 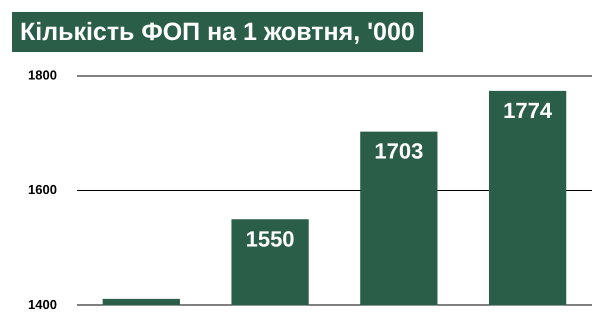 I want to click on data-label: 1703, so click(x=399, y=151).